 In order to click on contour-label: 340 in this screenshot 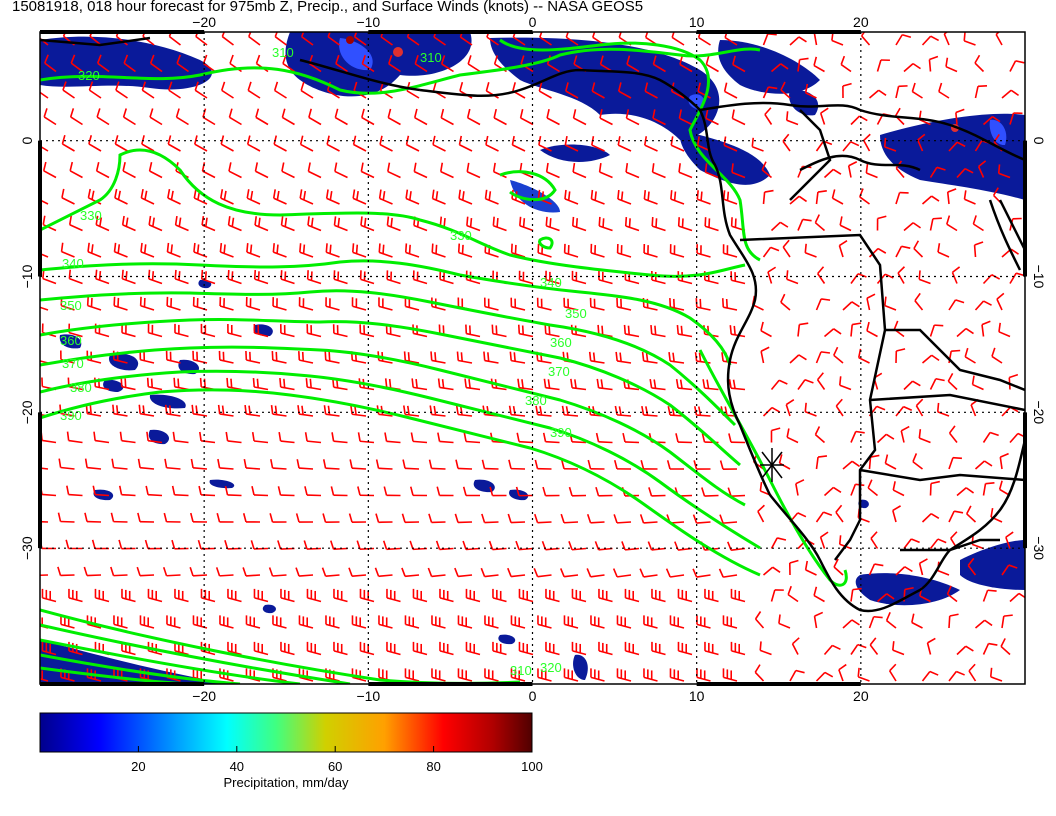, I will do `click(551, 282)`.